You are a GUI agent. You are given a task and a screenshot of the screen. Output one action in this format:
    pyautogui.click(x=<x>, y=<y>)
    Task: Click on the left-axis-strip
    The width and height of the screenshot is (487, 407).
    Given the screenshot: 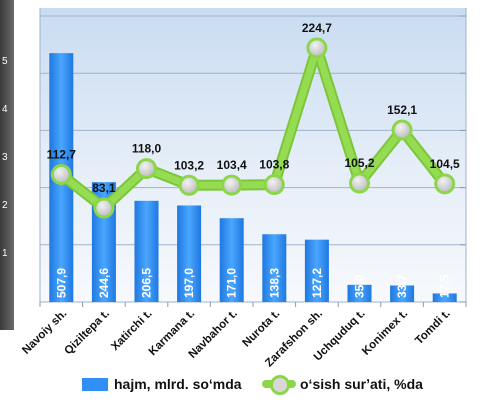 What is the action you would take?
    pyautogui.click(x=7, y=165)
    